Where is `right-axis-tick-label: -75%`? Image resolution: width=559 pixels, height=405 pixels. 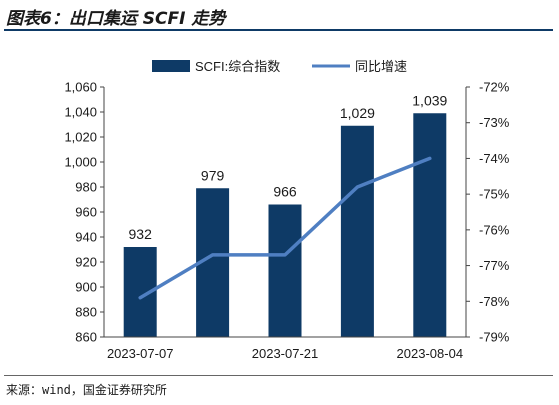
right-axis-tick-label: -75% is located at coordinates (494, 194).